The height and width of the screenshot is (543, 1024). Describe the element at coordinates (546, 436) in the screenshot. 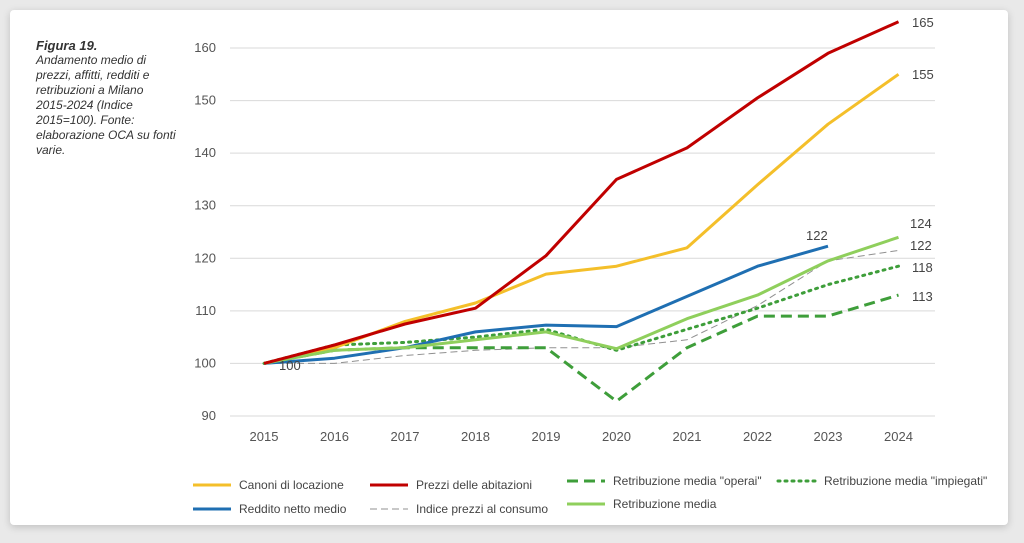

I see `x-tick-label: 2019` at that location.